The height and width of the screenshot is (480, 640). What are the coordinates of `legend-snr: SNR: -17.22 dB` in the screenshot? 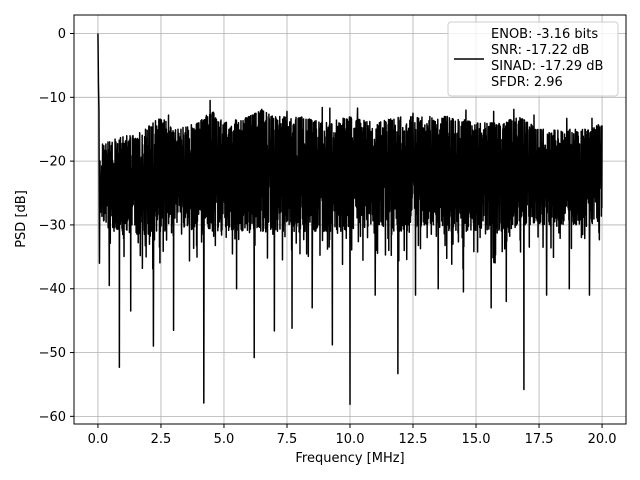 It's located at (540, 50).